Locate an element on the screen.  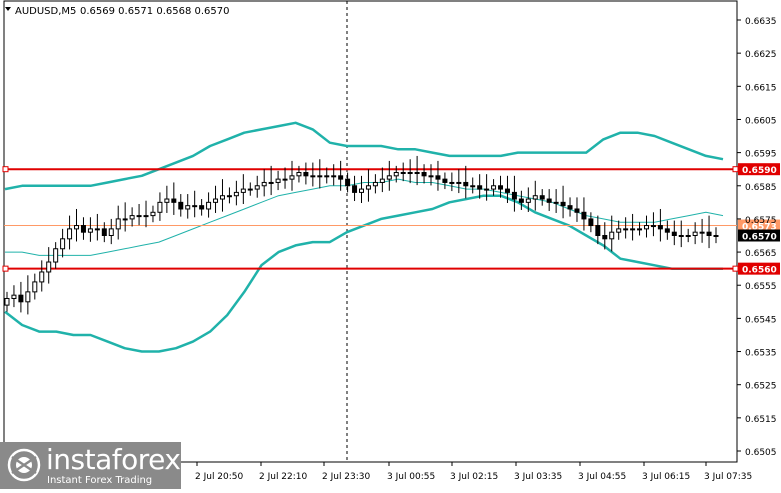
x-tick-label: 3 Jul 03:35 is located at coordinates (538, 477).